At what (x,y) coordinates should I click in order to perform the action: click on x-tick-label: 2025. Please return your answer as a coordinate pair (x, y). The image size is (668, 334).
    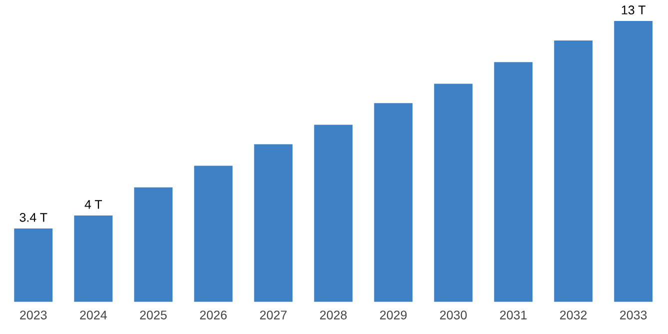
    Looking at the image, I should click on (153, 315).